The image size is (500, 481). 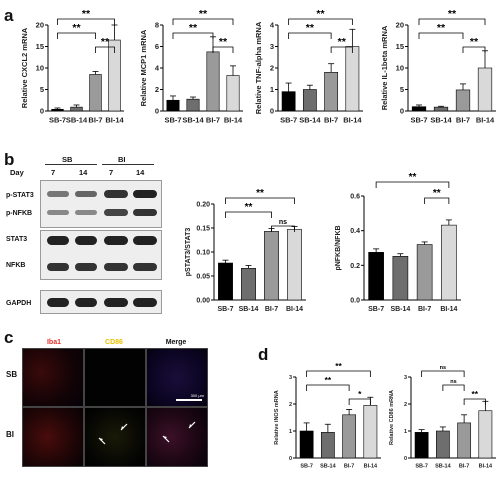 I want to click on y-tick-label: 4, so click(x=272, y=25).